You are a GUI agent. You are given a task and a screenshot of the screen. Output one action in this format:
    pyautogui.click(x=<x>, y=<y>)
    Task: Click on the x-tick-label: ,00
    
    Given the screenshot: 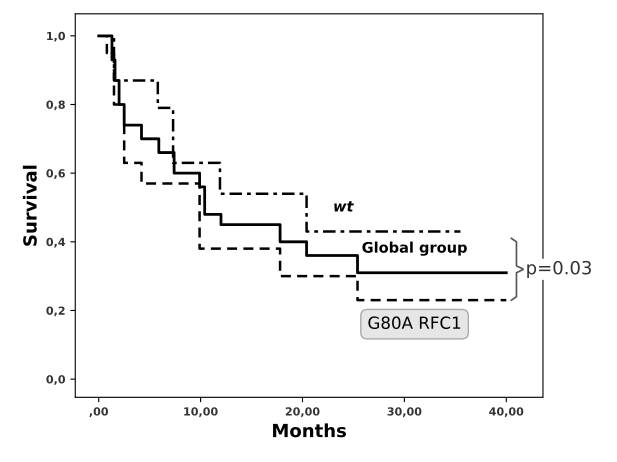 What is the action you would take?
    pyautogui.click(x=98, y=412)
    